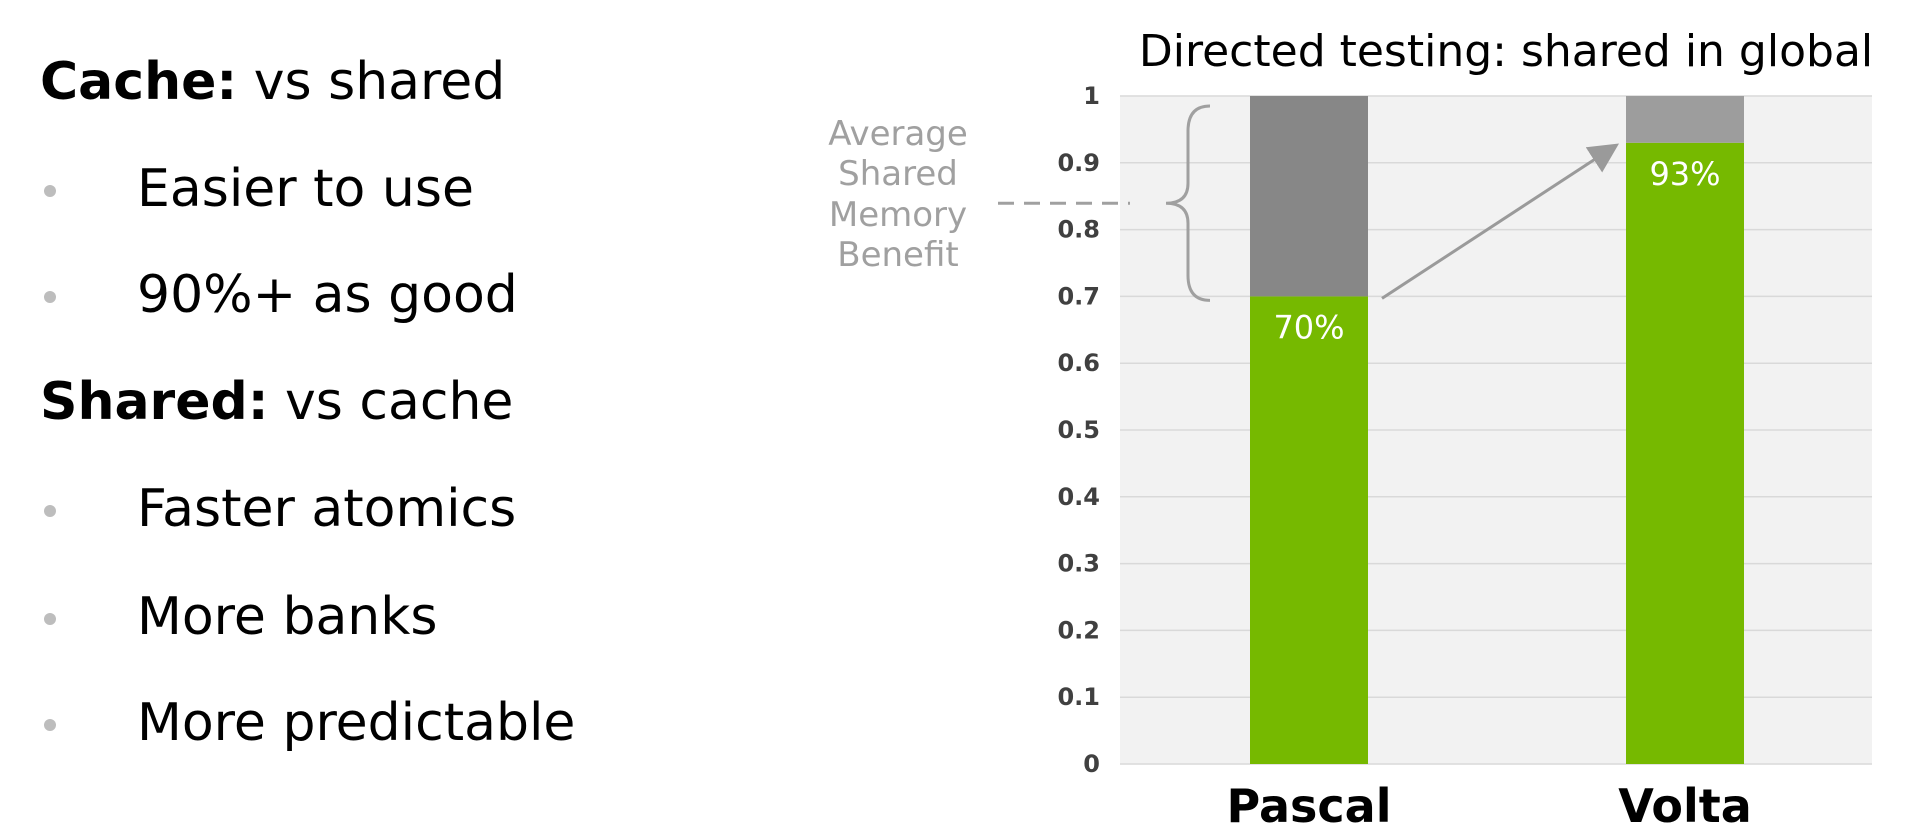 The image size is (1927, 835). I want to click on chart-title: Directed testing: shared in global, so click(1506, 51).